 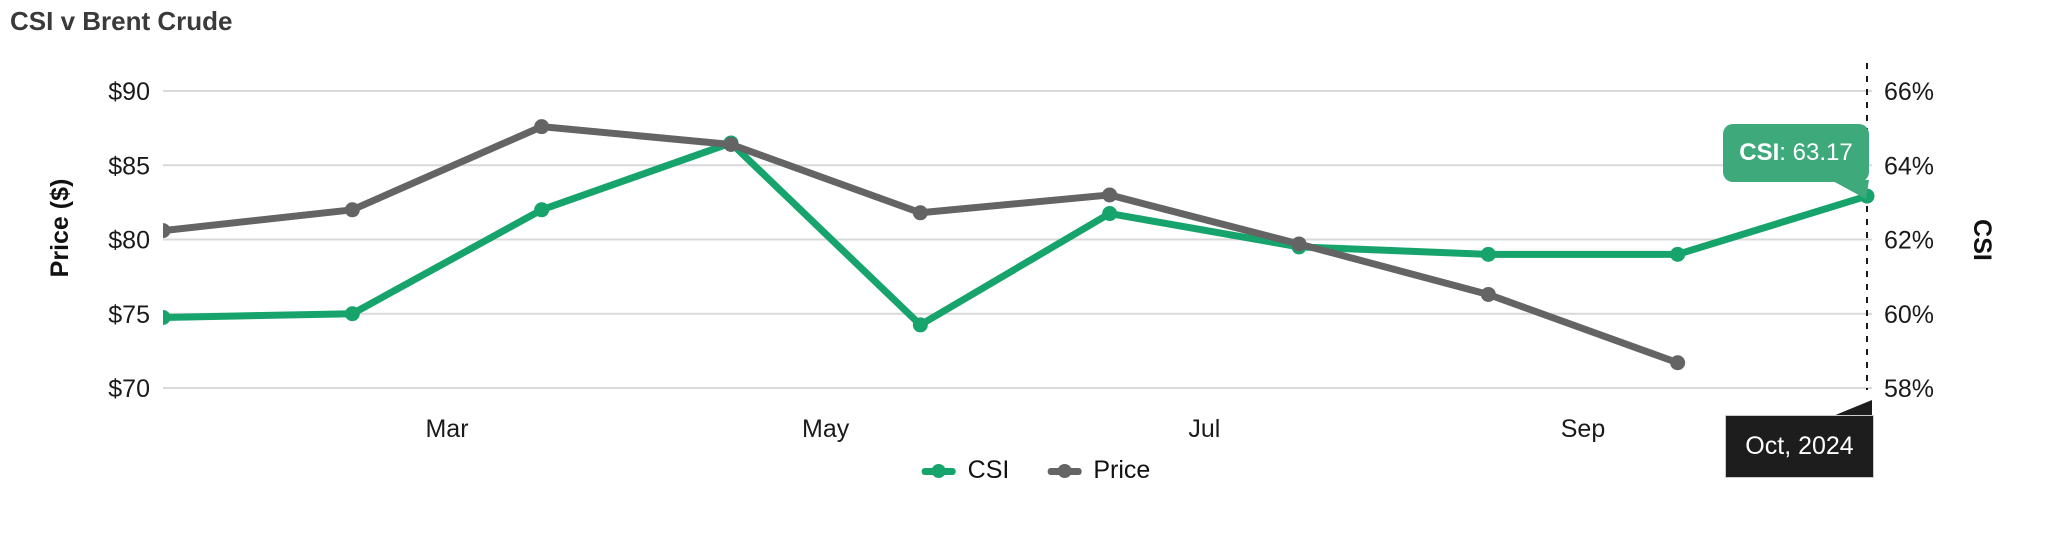 What do you see at coordinates (129, 315) in the screenshot?
I see `y-tick-label-left: $75` at bounding box center [129, 315].